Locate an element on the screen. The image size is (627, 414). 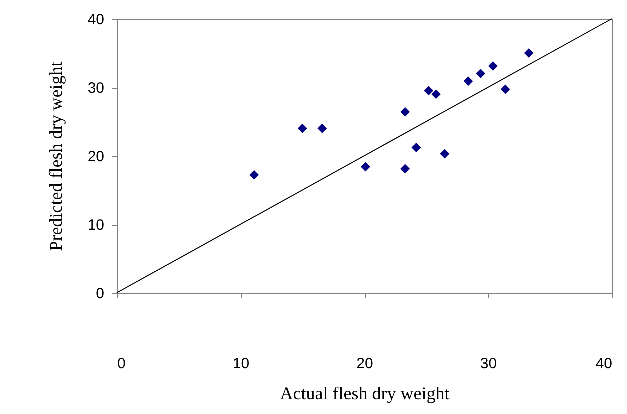
y-axis-title: Predicted flesh dry weight is located at coordinates (56, 157).